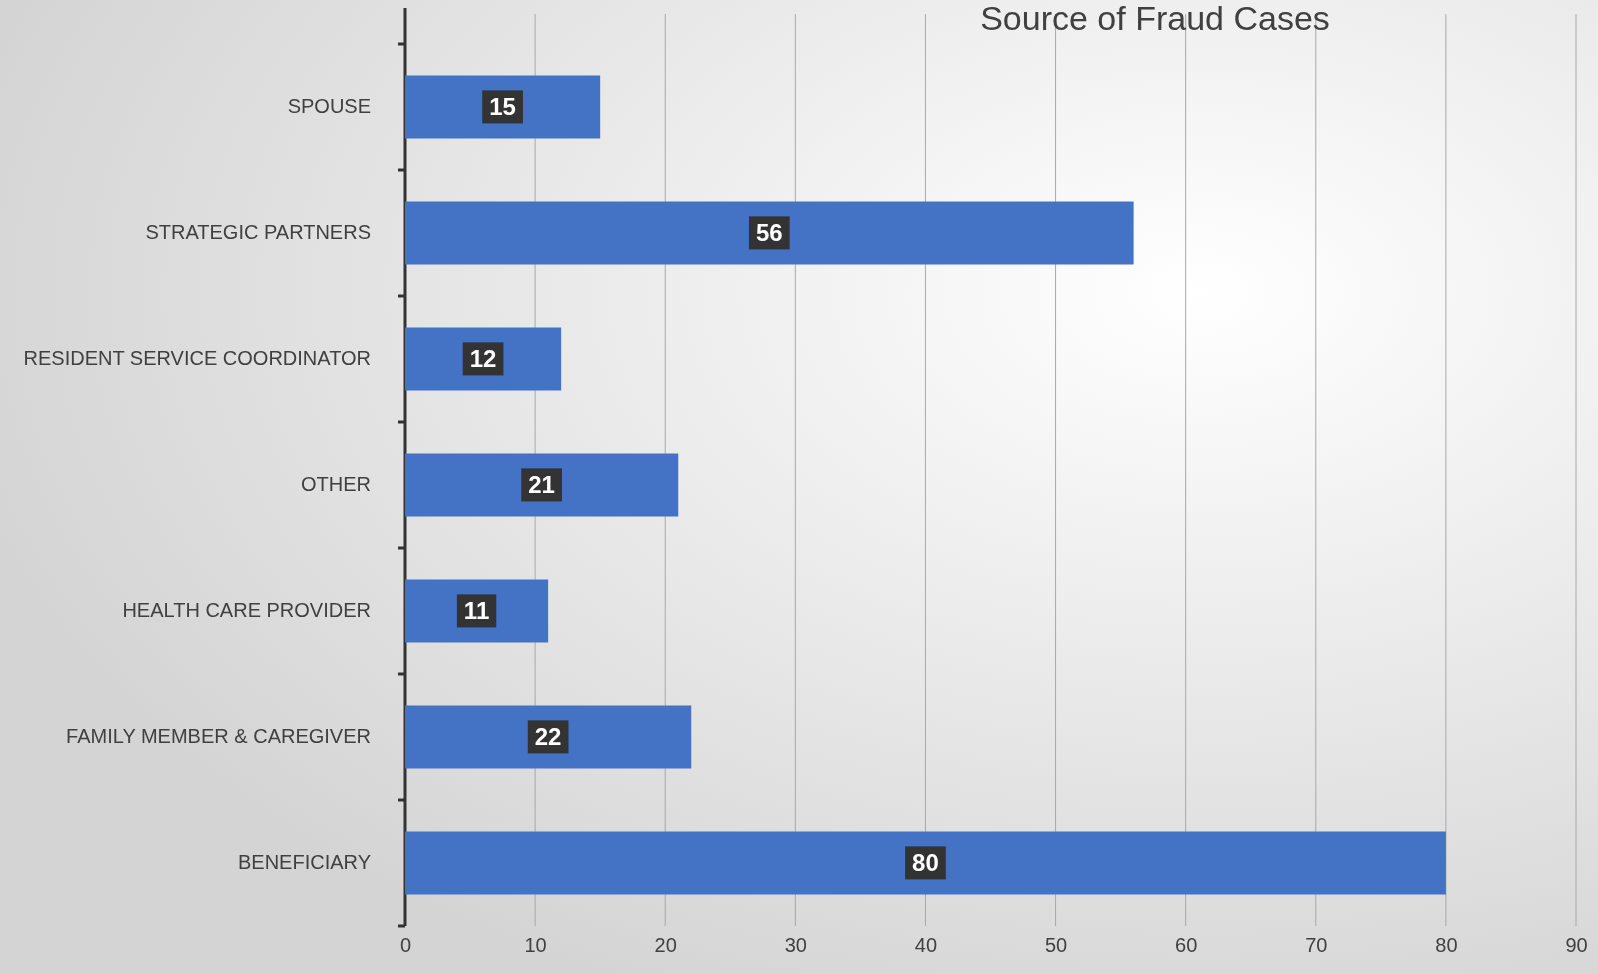  I want to click on y-tick-label: OTHER, so click(336, 484).